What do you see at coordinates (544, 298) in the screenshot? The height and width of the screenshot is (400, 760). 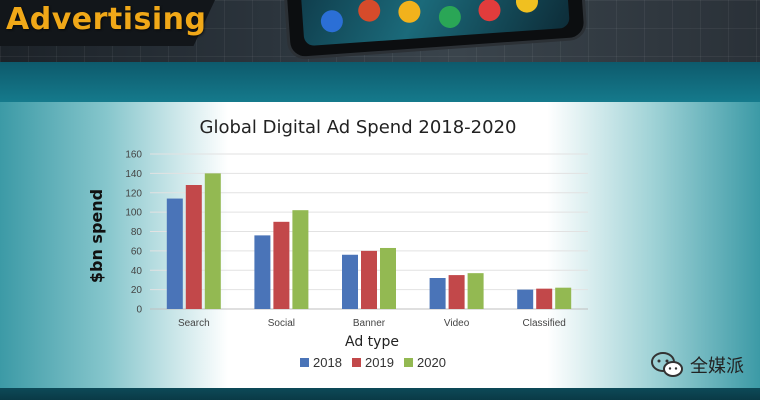 I see `bar-classified-2019` at bounding box center [544, 298].